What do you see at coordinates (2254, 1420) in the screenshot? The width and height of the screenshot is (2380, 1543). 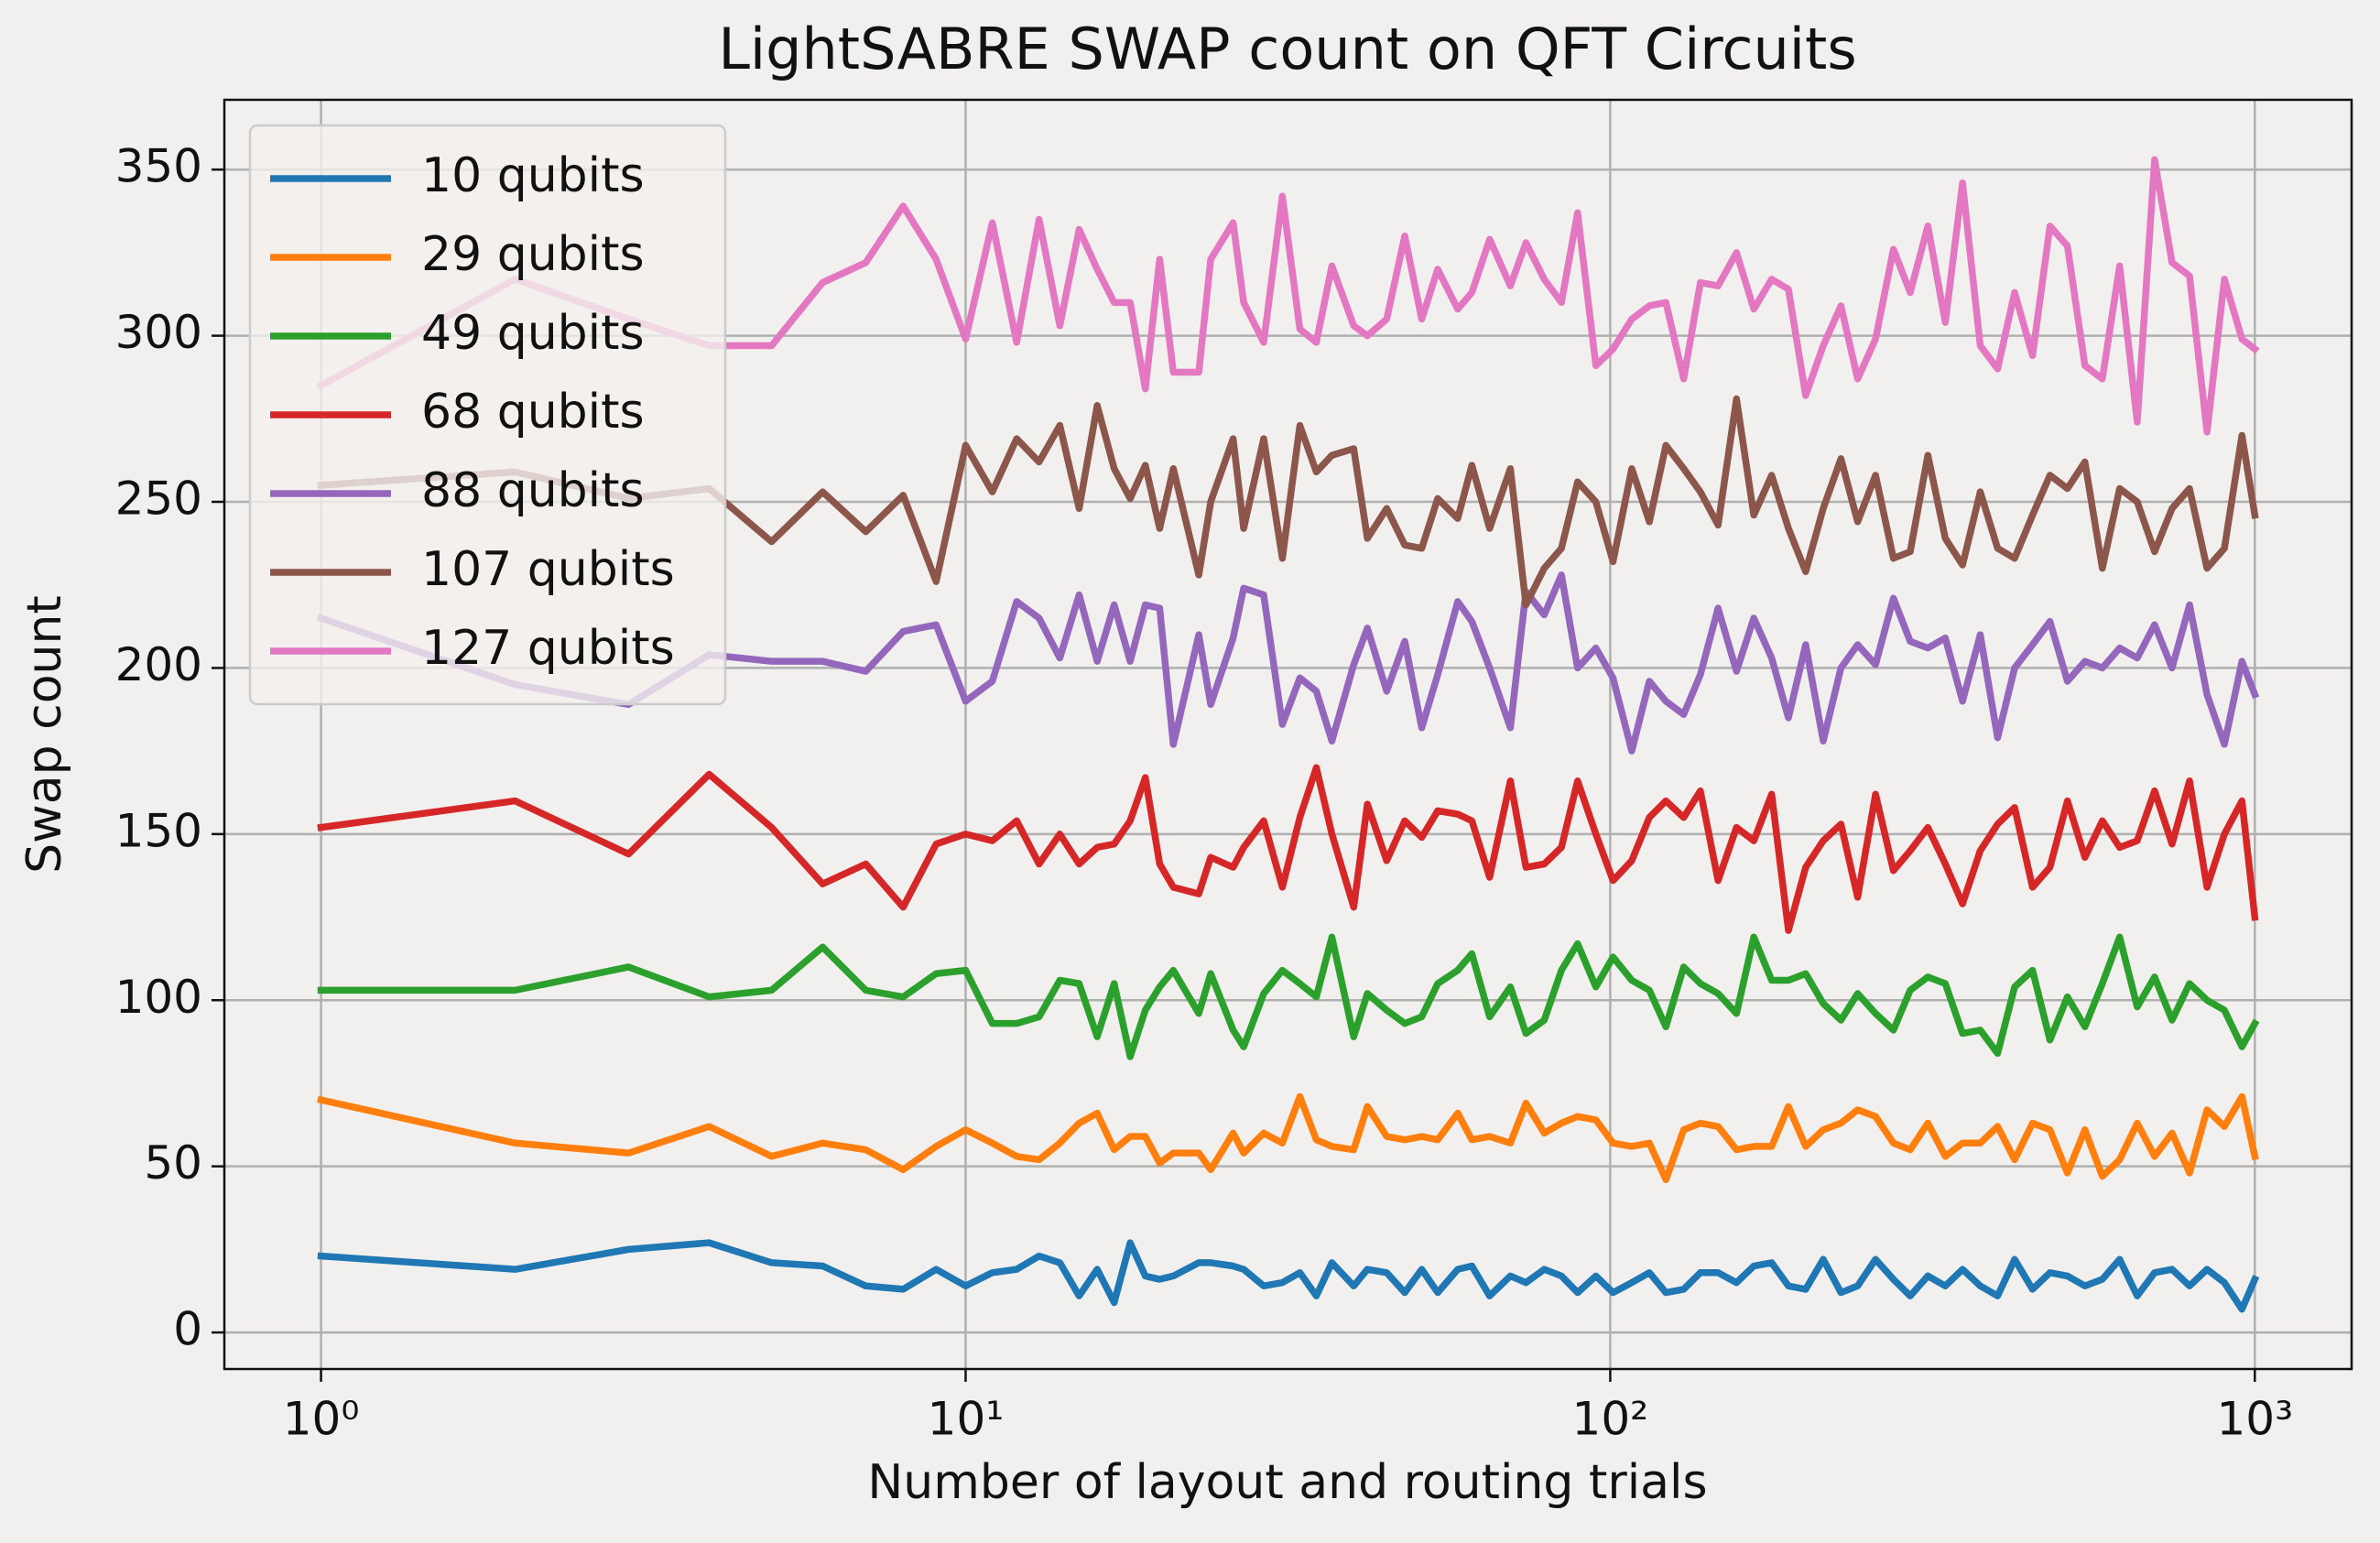 I see `x-tick-label: 10³` at bounding box center [2254, 1420].